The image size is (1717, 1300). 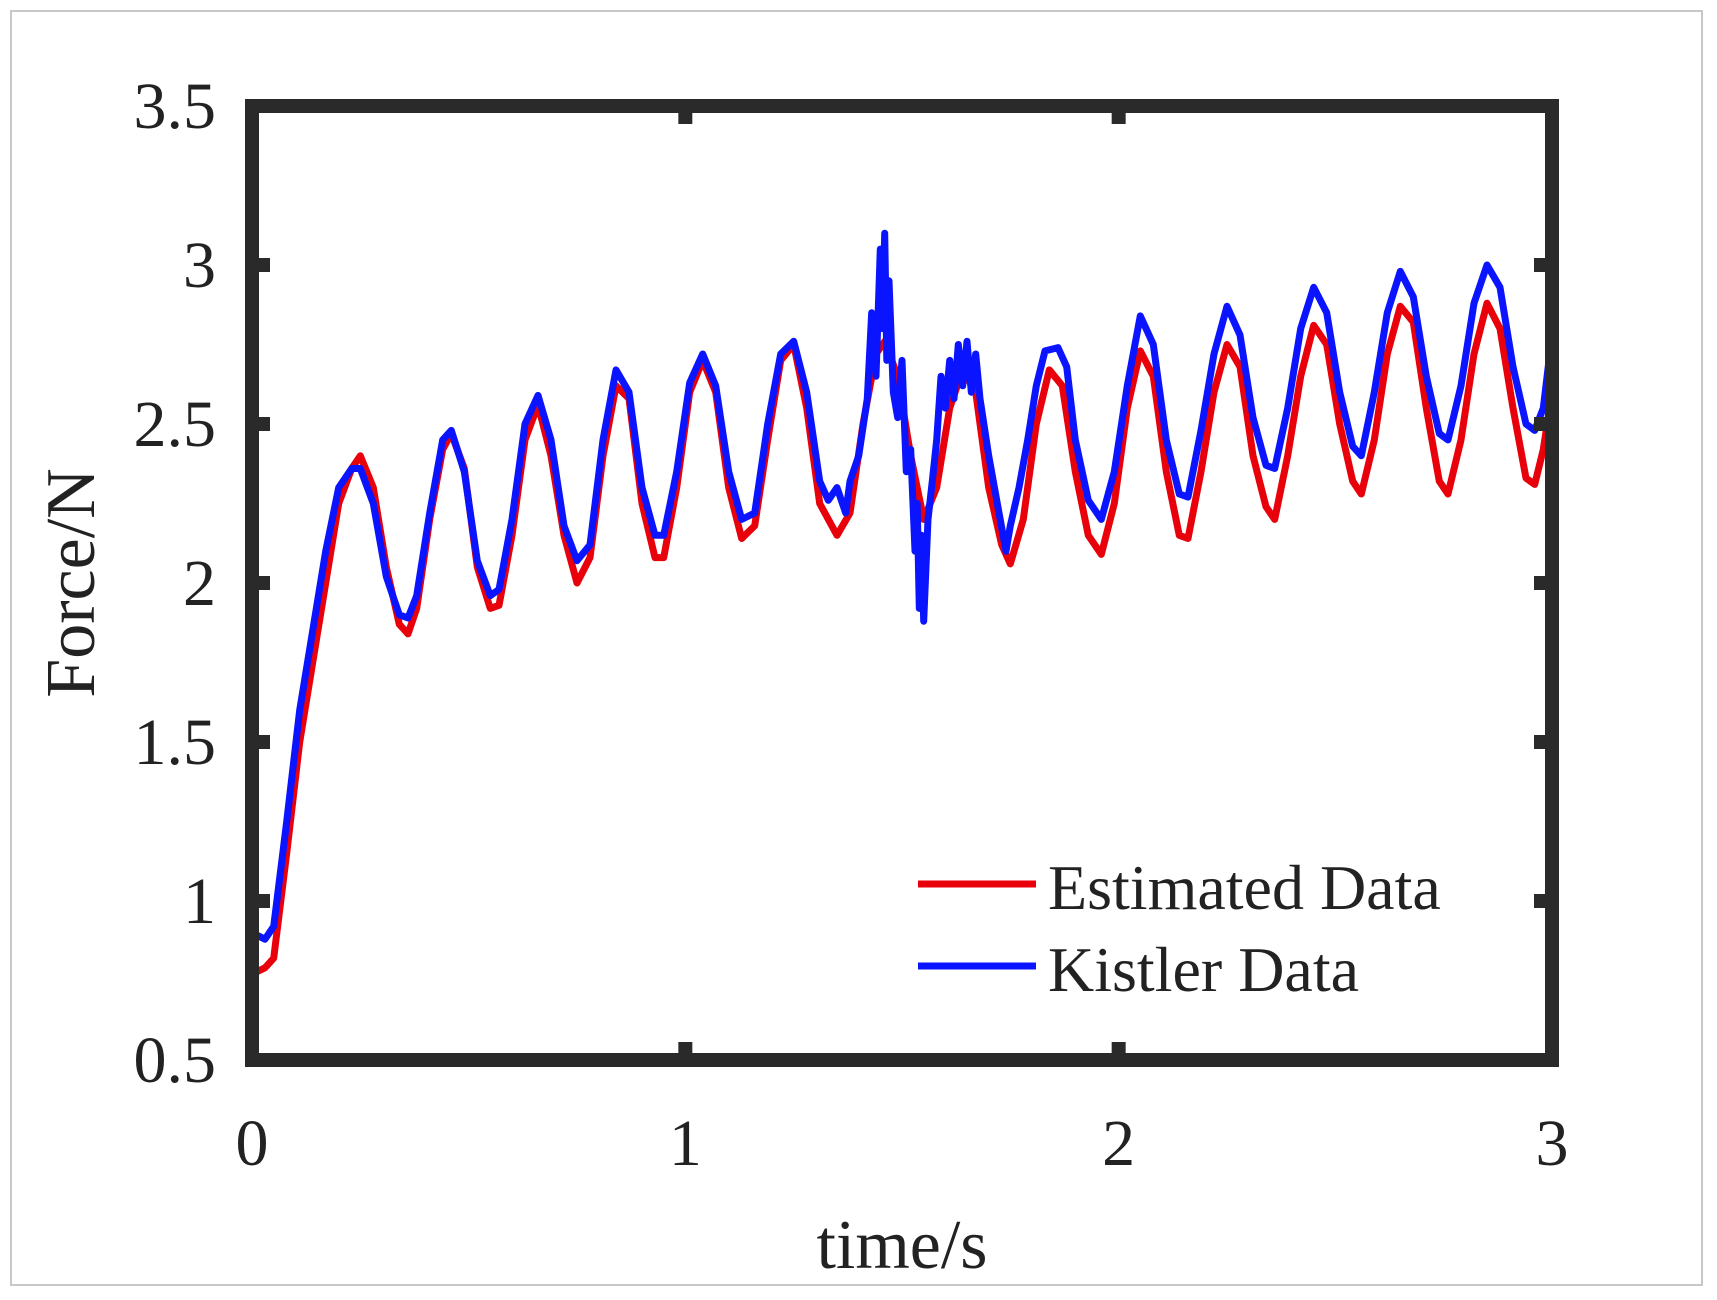 What do you see at coordinates (175, 742) in the screenshot?
I see `y-tick-label: 1.5` at bounding box center [175, 742].